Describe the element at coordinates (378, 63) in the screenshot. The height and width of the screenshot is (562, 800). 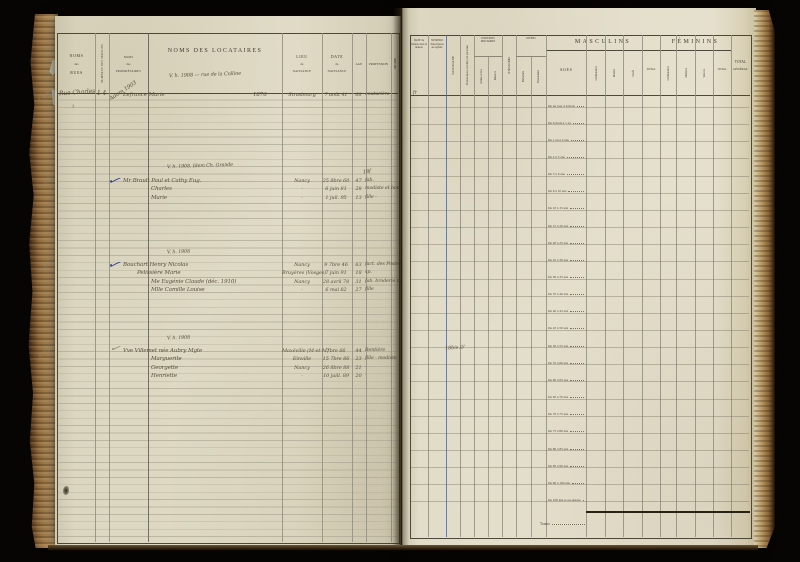
I see `col-head-profession: PROFESSION` at that location.